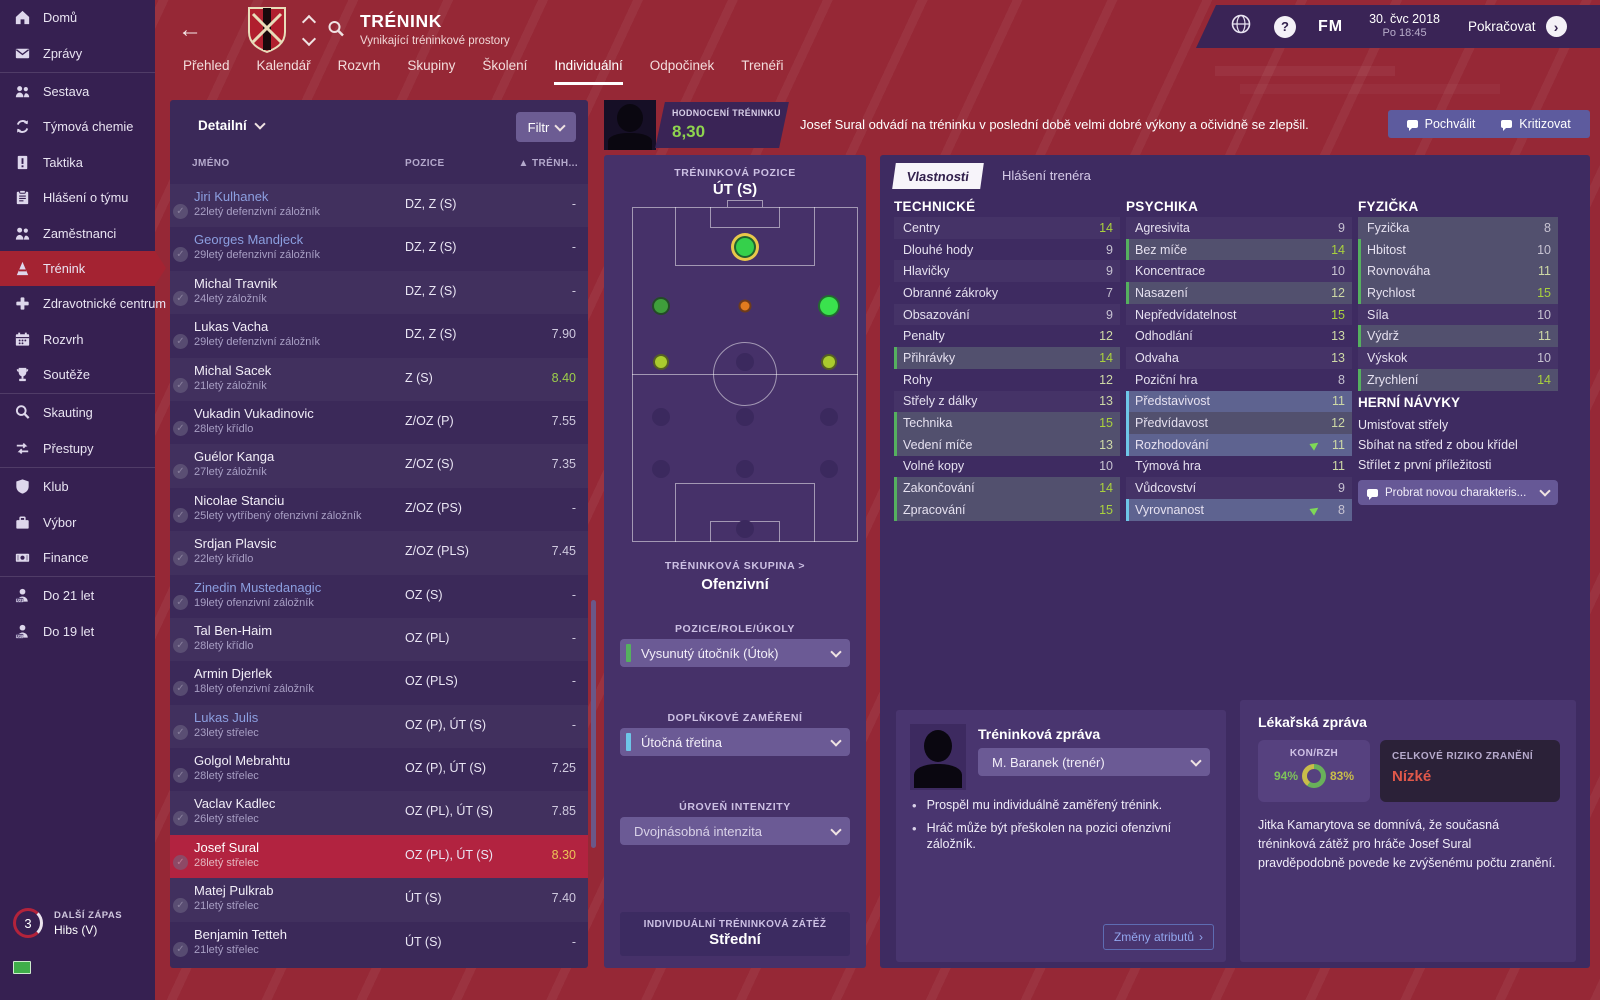 This screenshot has height=1000, width=1600. What do you see at coordinates (77, 374) in the screenshot?
I see `sidebar-item-sout-e: Soutěže` at bounding box center [77, 374].